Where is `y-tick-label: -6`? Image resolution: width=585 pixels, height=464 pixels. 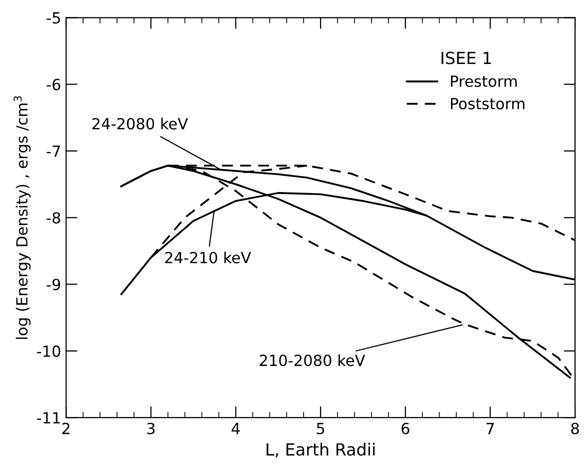 y-tick-label: -6 is located at coordinates (53, 84).